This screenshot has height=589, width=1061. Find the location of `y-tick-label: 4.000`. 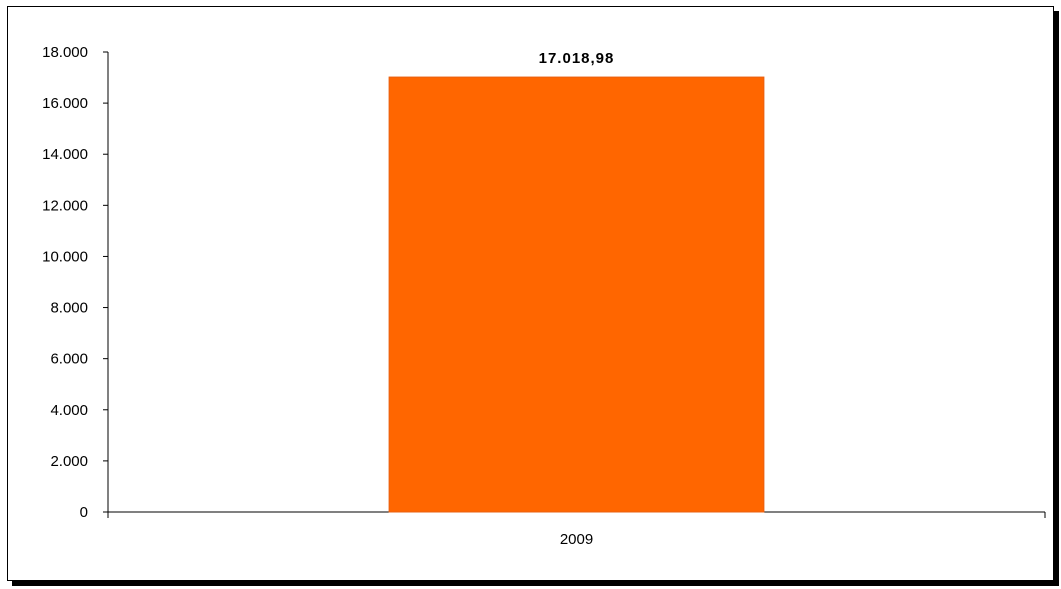

y-tick-label: 4.000 is located at coordinates (69, 410).